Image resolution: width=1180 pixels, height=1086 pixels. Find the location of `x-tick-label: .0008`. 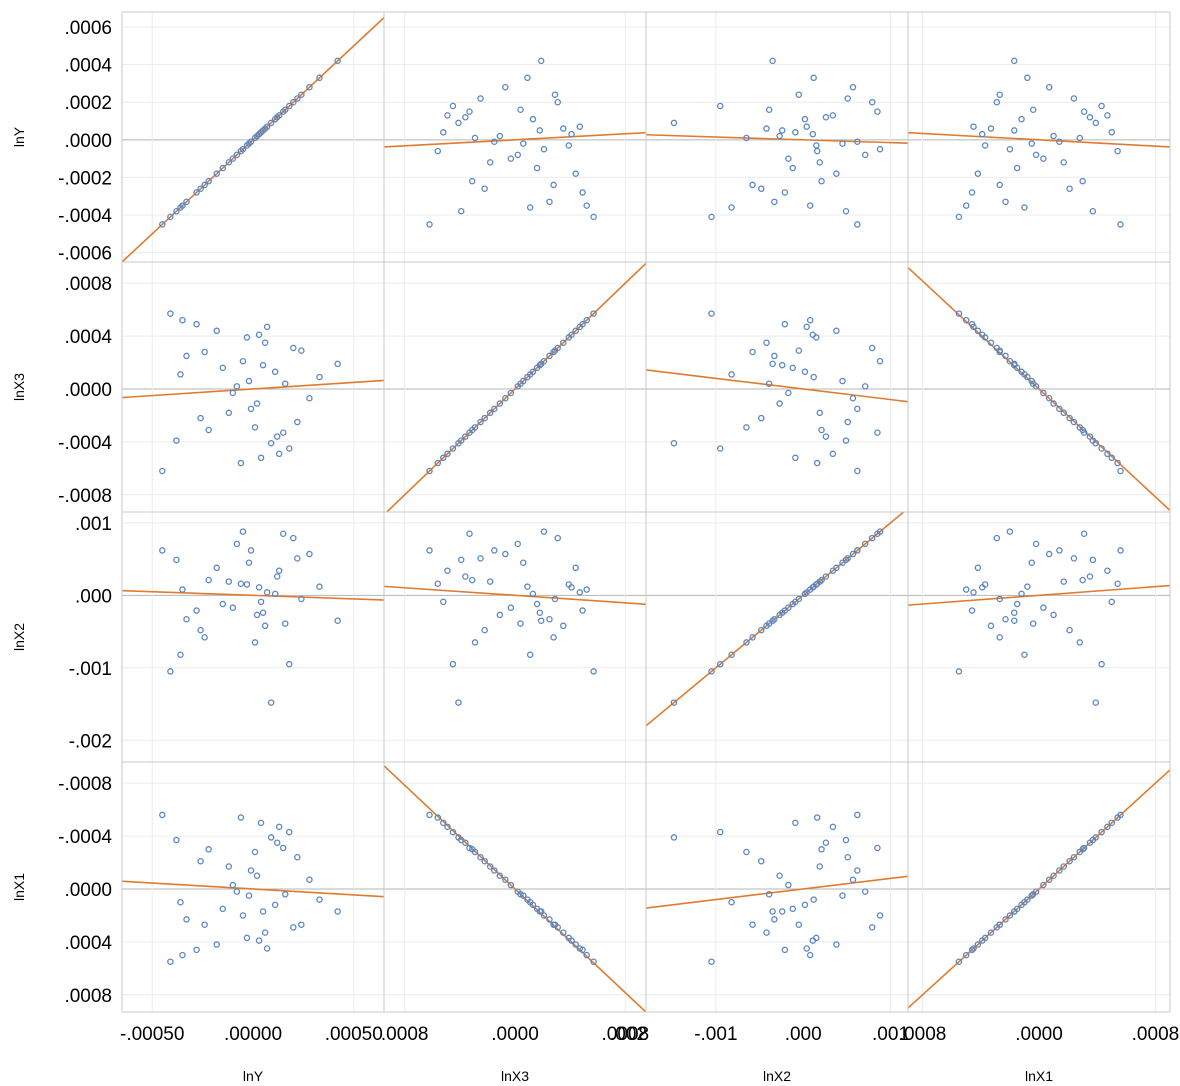

x-tick-label: .0008 is located at coordinates (626, 1034).